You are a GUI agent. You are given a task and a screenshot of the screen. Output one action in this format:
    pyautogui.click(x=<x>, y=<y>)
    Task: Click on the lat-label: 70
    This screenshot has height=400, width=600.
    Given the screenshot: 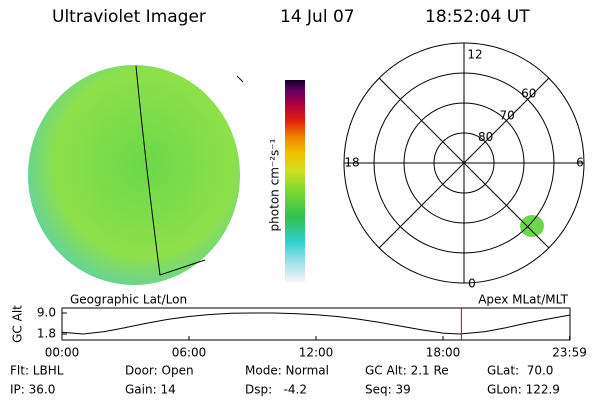 What is the action you would take?
    pyautogui.click(x=507, y=115)
    